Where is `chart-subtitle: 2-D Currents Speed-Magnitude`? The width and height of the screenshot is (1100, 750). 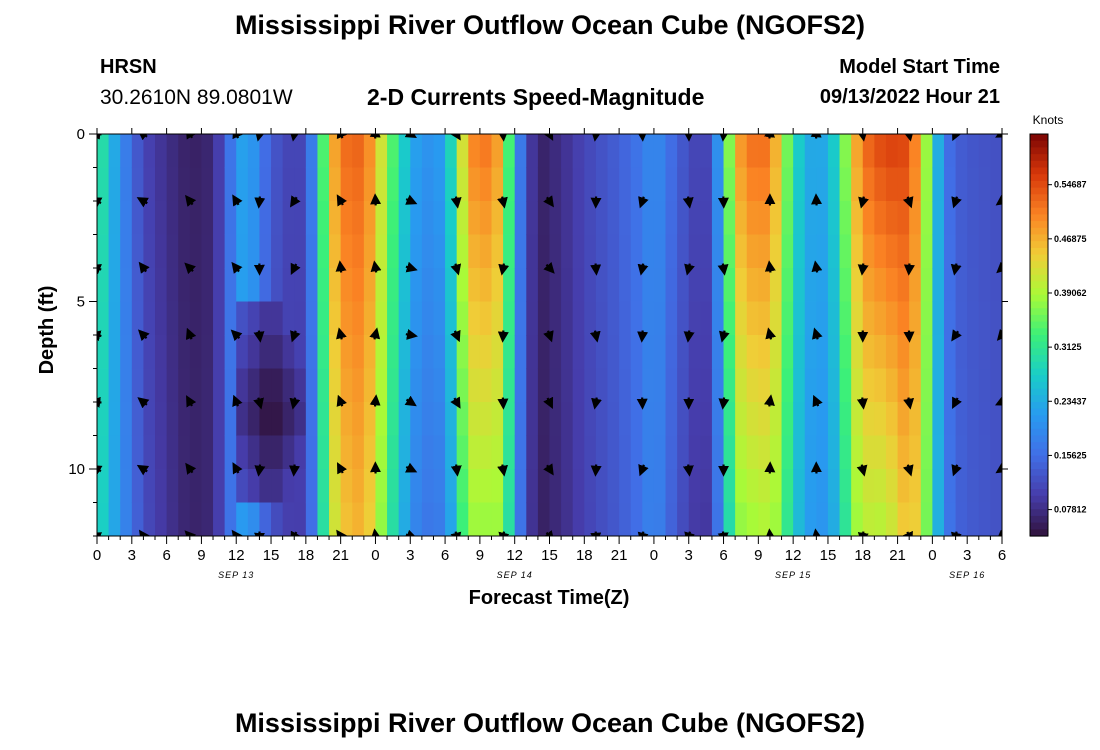 chart-subtitle: 2-D Currents Speed-Magnitude is located at coordinates (536, 97).